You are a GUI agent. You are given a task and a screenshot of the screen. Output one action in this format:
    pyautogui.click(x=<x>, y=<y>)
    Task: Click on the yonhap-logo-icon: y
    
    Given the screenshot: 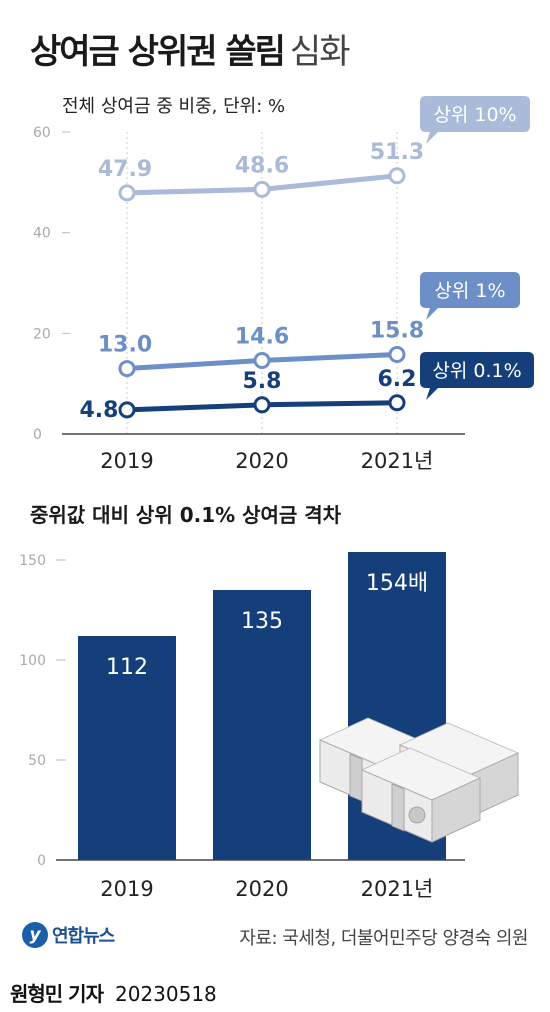 What is the action you would take?
    pyautogui.click(x=35, y=935)
    